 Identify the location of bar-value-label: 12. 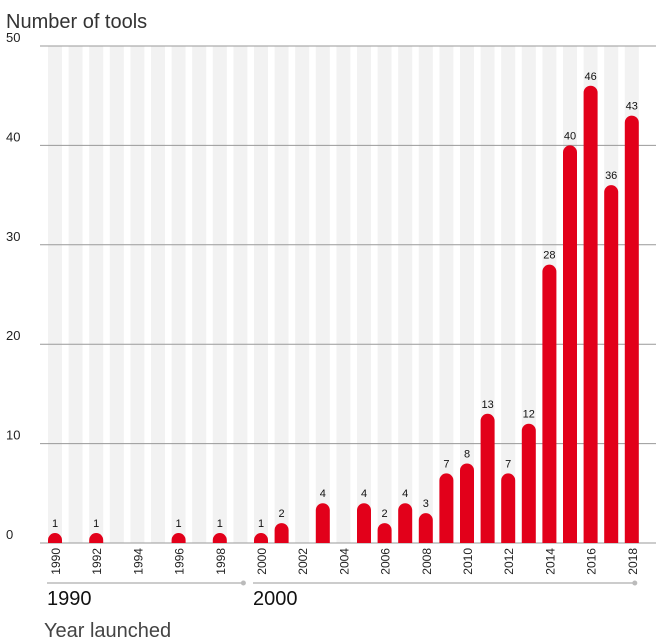
(529, 415).